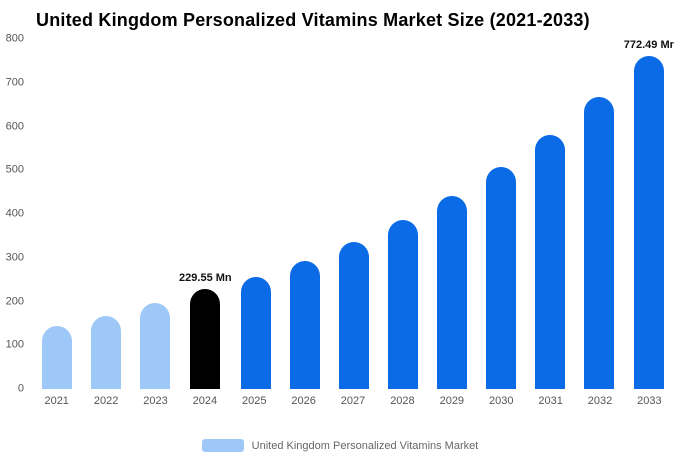 This screenshot has width=680, height=460. What do you see at coordinates (550, 401) in the screenshot?
I see `x-label-2031: 2031` at bounding box center [550, 401].